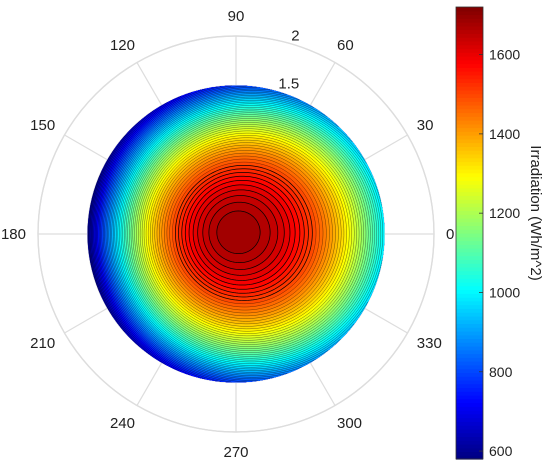 The height and width of the screenshot is (465, 550). Describe the element at coordinates (42, 125) in the screenshot. I see `angle-tick-label: 150` at that location.